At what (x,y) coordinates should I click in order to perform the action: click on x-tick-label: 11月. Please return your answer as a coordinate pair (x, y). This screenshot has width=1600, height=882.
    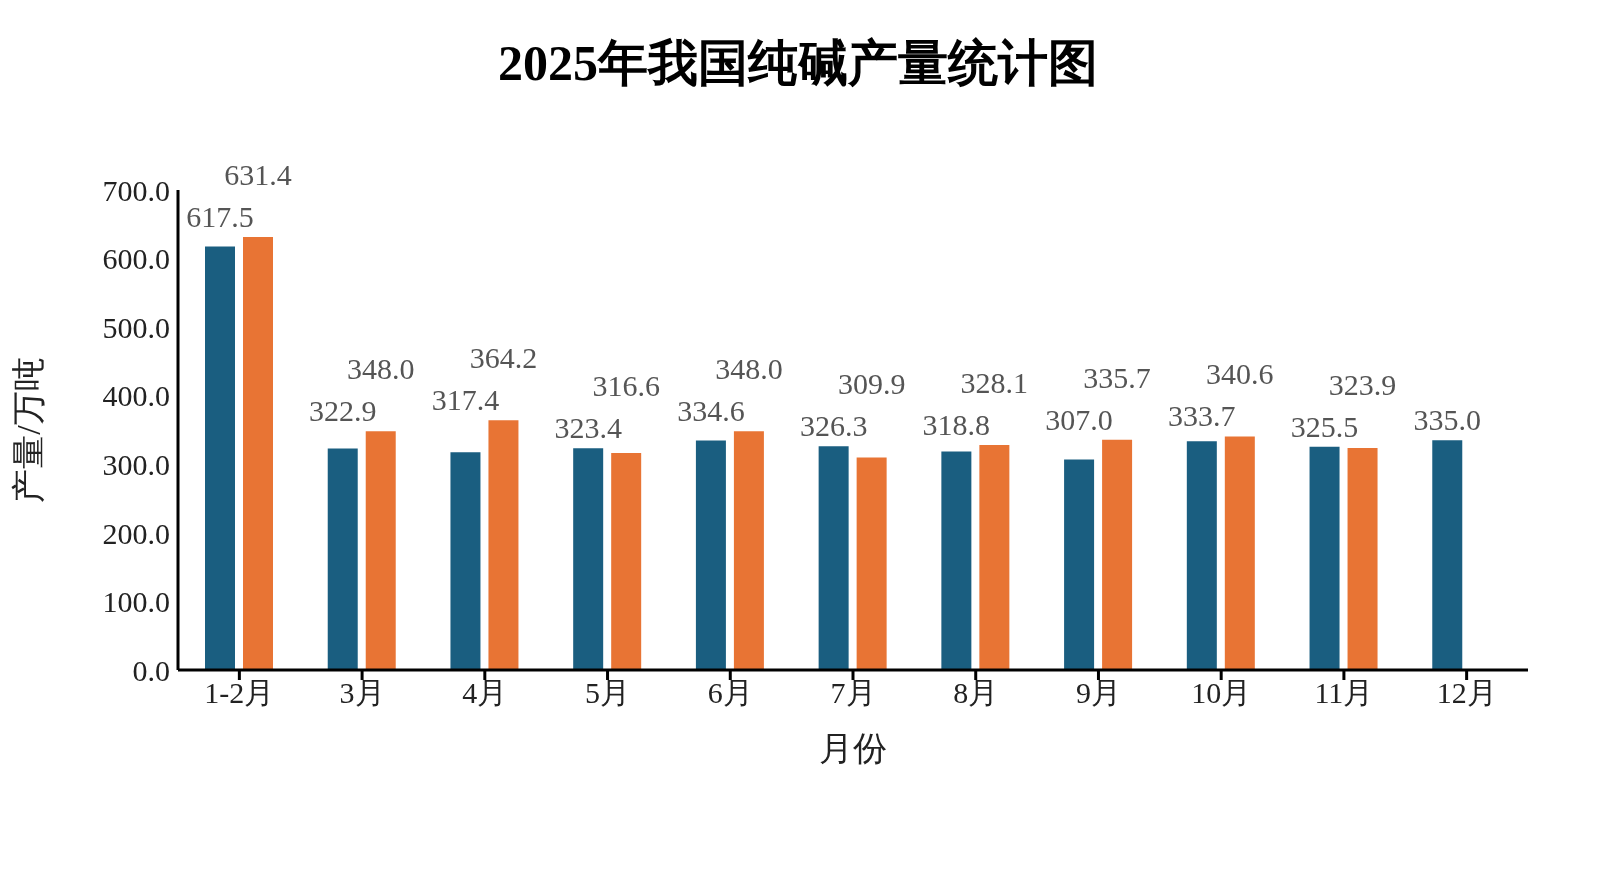
    Looking at the image, I should click on (1344, 693).